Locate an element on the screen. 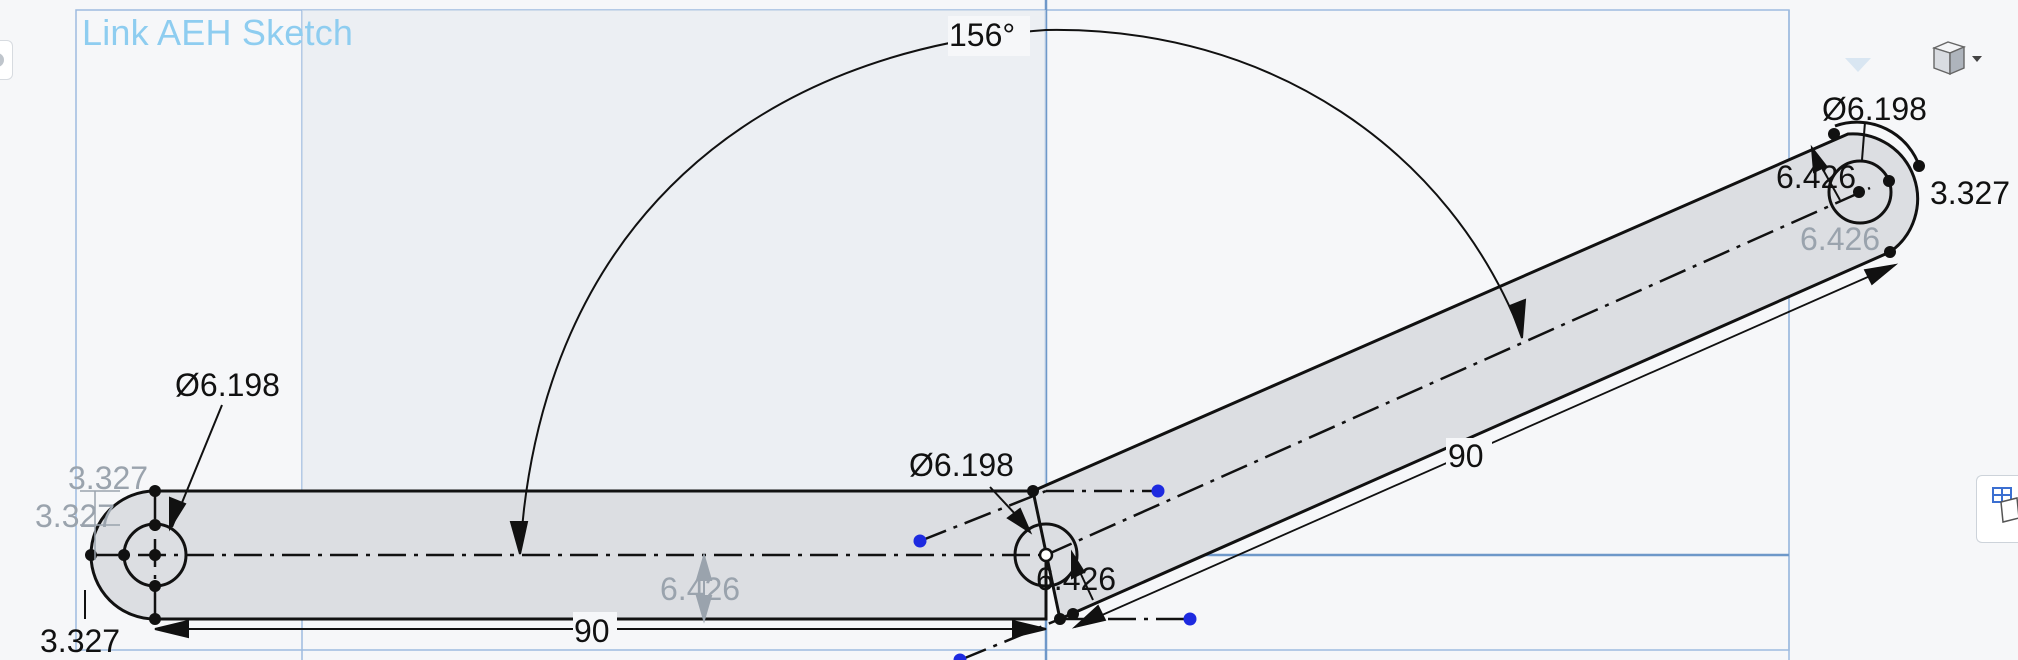  thickness-center-label: 6.426 is located at coordinates (700, 589).